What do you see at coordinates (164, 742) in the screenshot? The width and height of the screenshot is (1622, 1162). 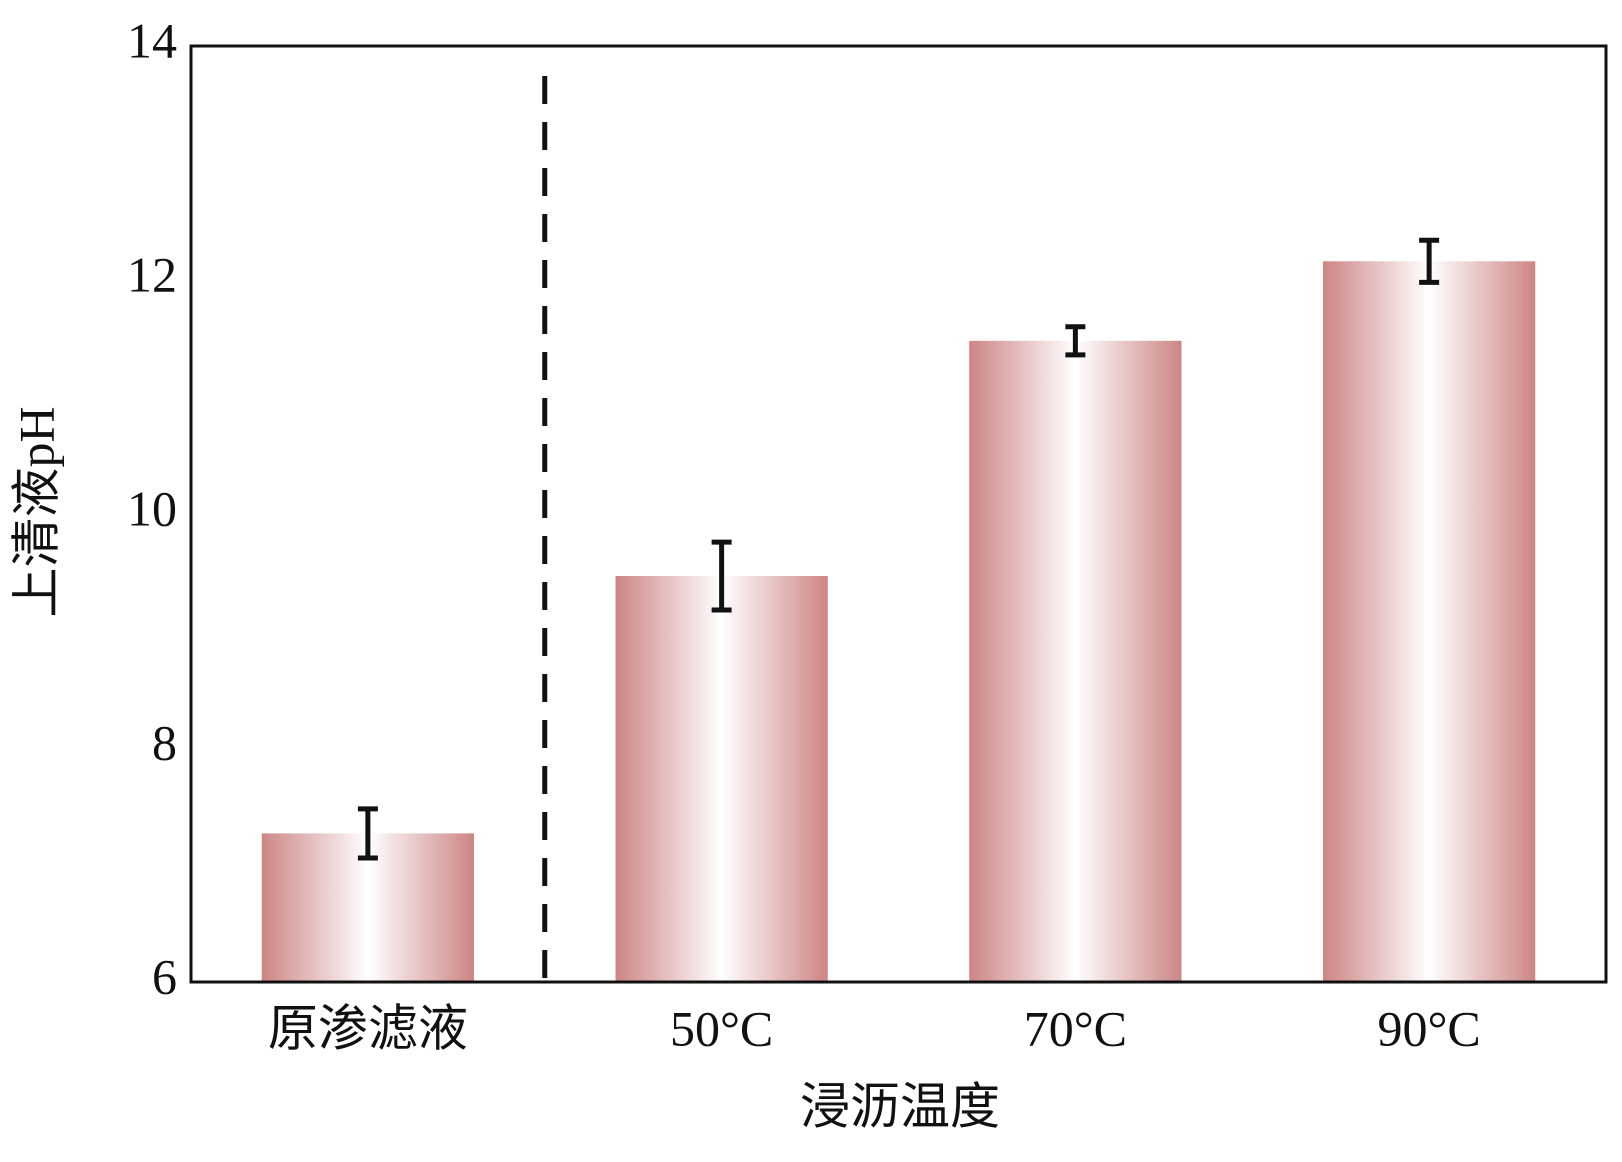 I see `y-tick-label: 8` at bounding box center [164, 742].